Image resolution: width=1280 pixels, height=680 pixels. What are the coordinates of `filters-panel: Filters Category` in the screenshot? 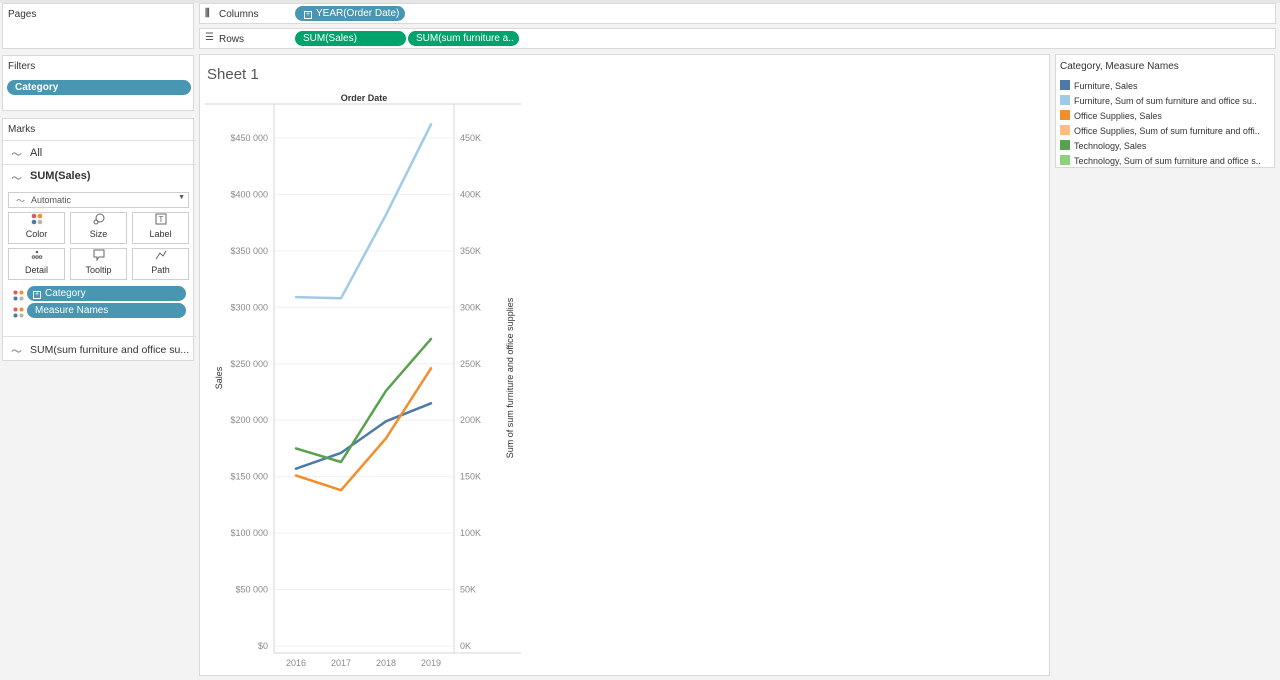 It's located at (98, 83).